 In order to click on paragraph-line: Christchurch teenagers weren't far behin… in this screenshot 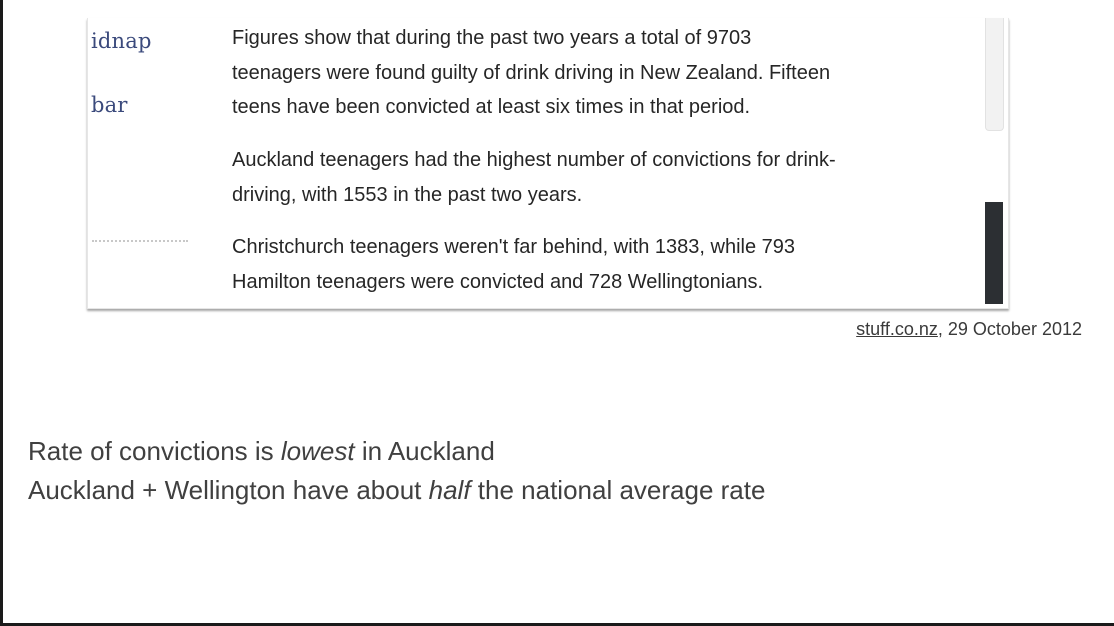, I will do `click(514, 247)`.